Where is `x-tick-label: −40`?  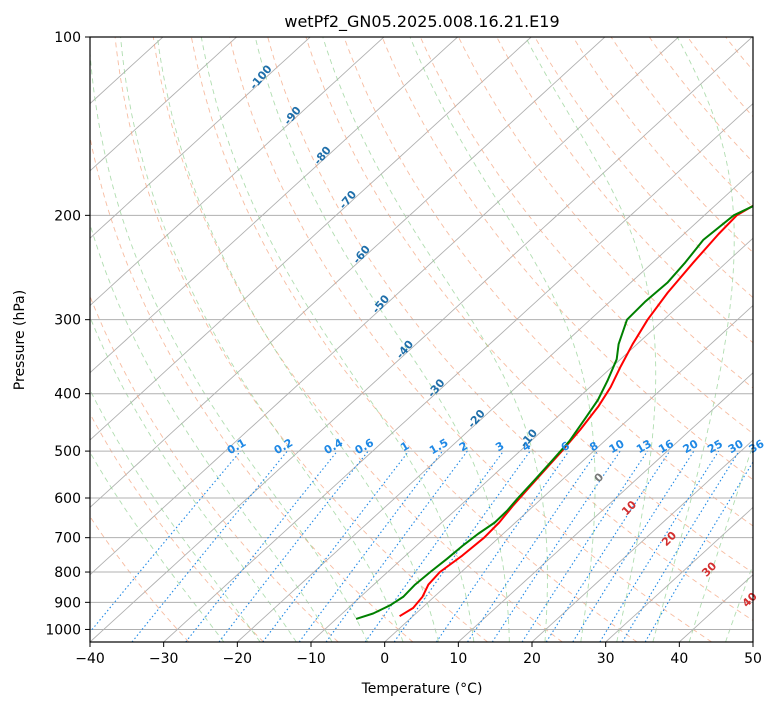
x-tick-label: −40 is located at coordinates (90, 659).